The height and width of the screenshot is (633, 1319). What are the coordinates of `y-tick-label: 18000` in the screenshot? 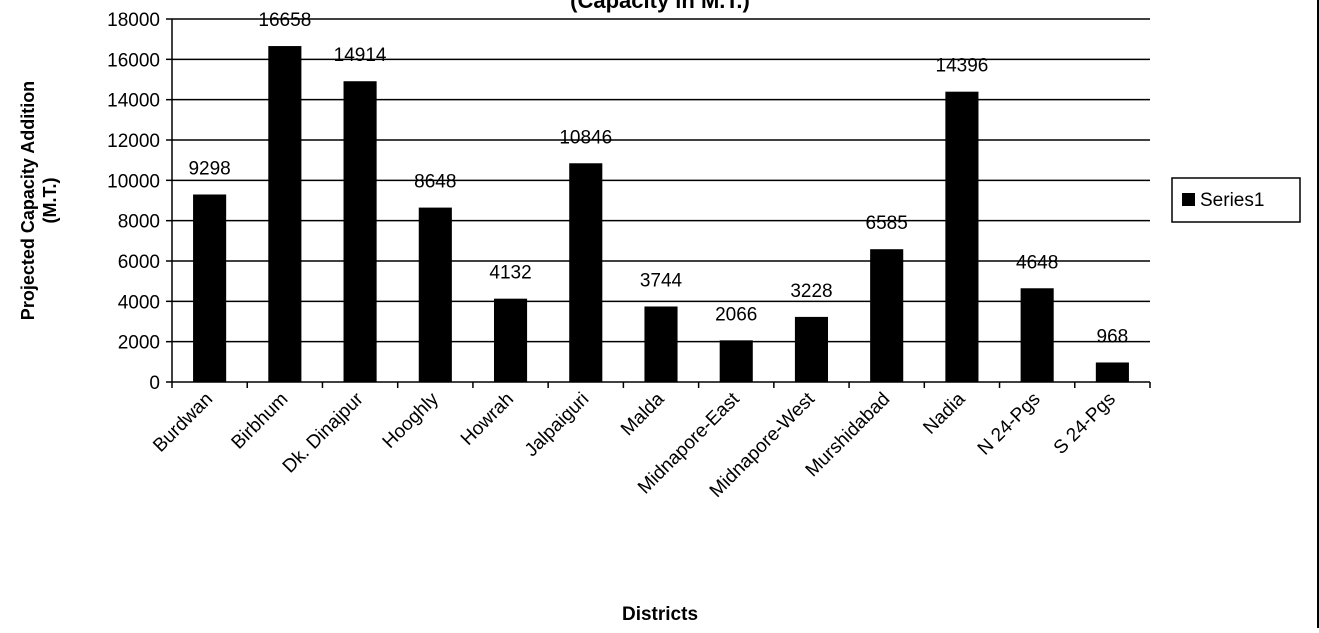 It's located at (133, 20).